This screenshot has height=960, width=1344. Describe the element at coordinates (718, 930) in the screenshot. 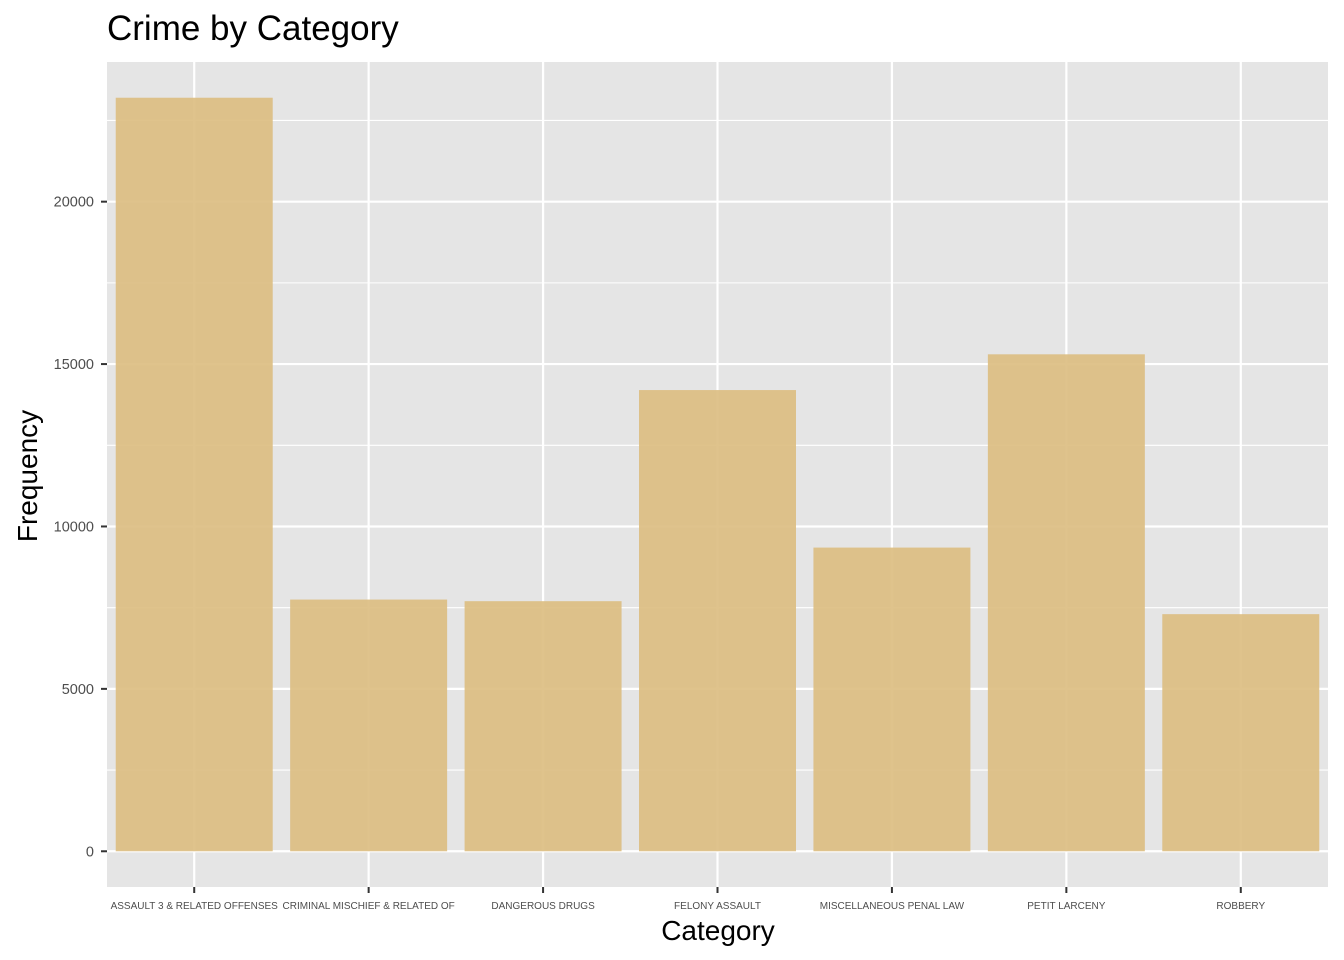

I see `x-axis-title: Category` at that location.